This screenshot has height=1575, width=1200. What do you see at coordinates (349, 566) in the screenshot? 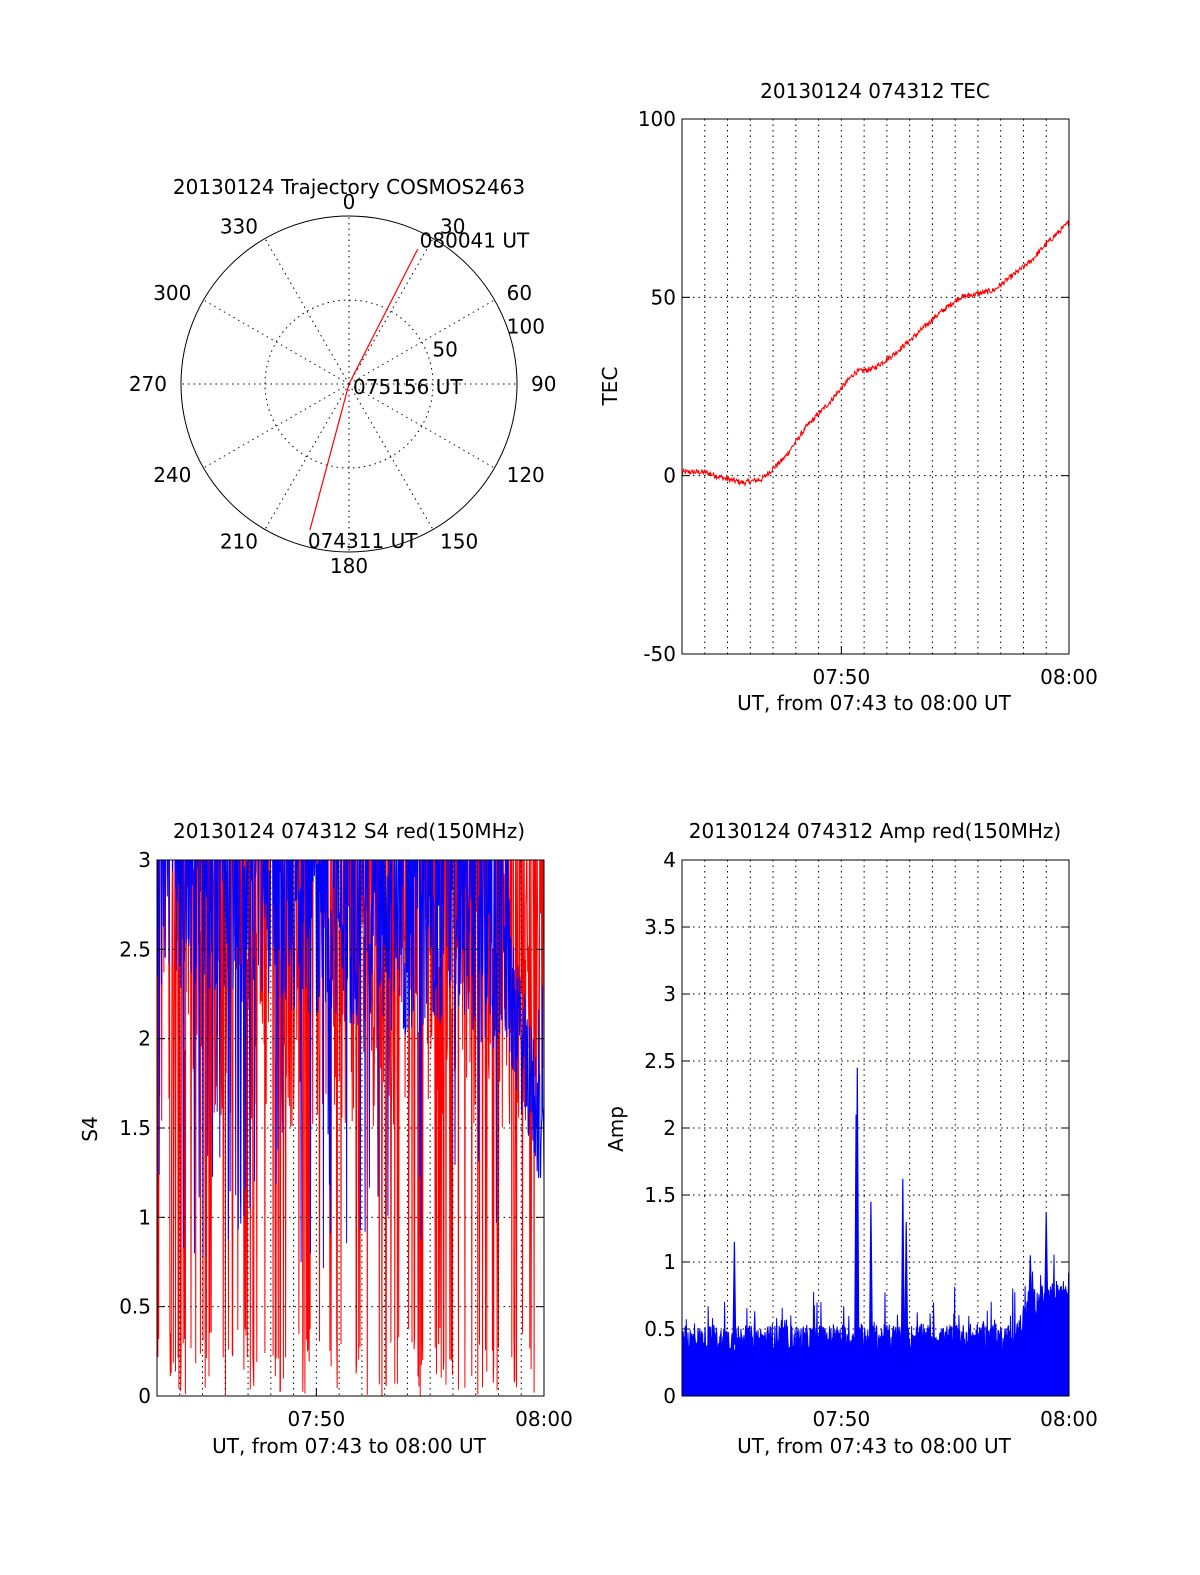
I see `polar-angle-label-180: 180` at bounding box center [349, 566].